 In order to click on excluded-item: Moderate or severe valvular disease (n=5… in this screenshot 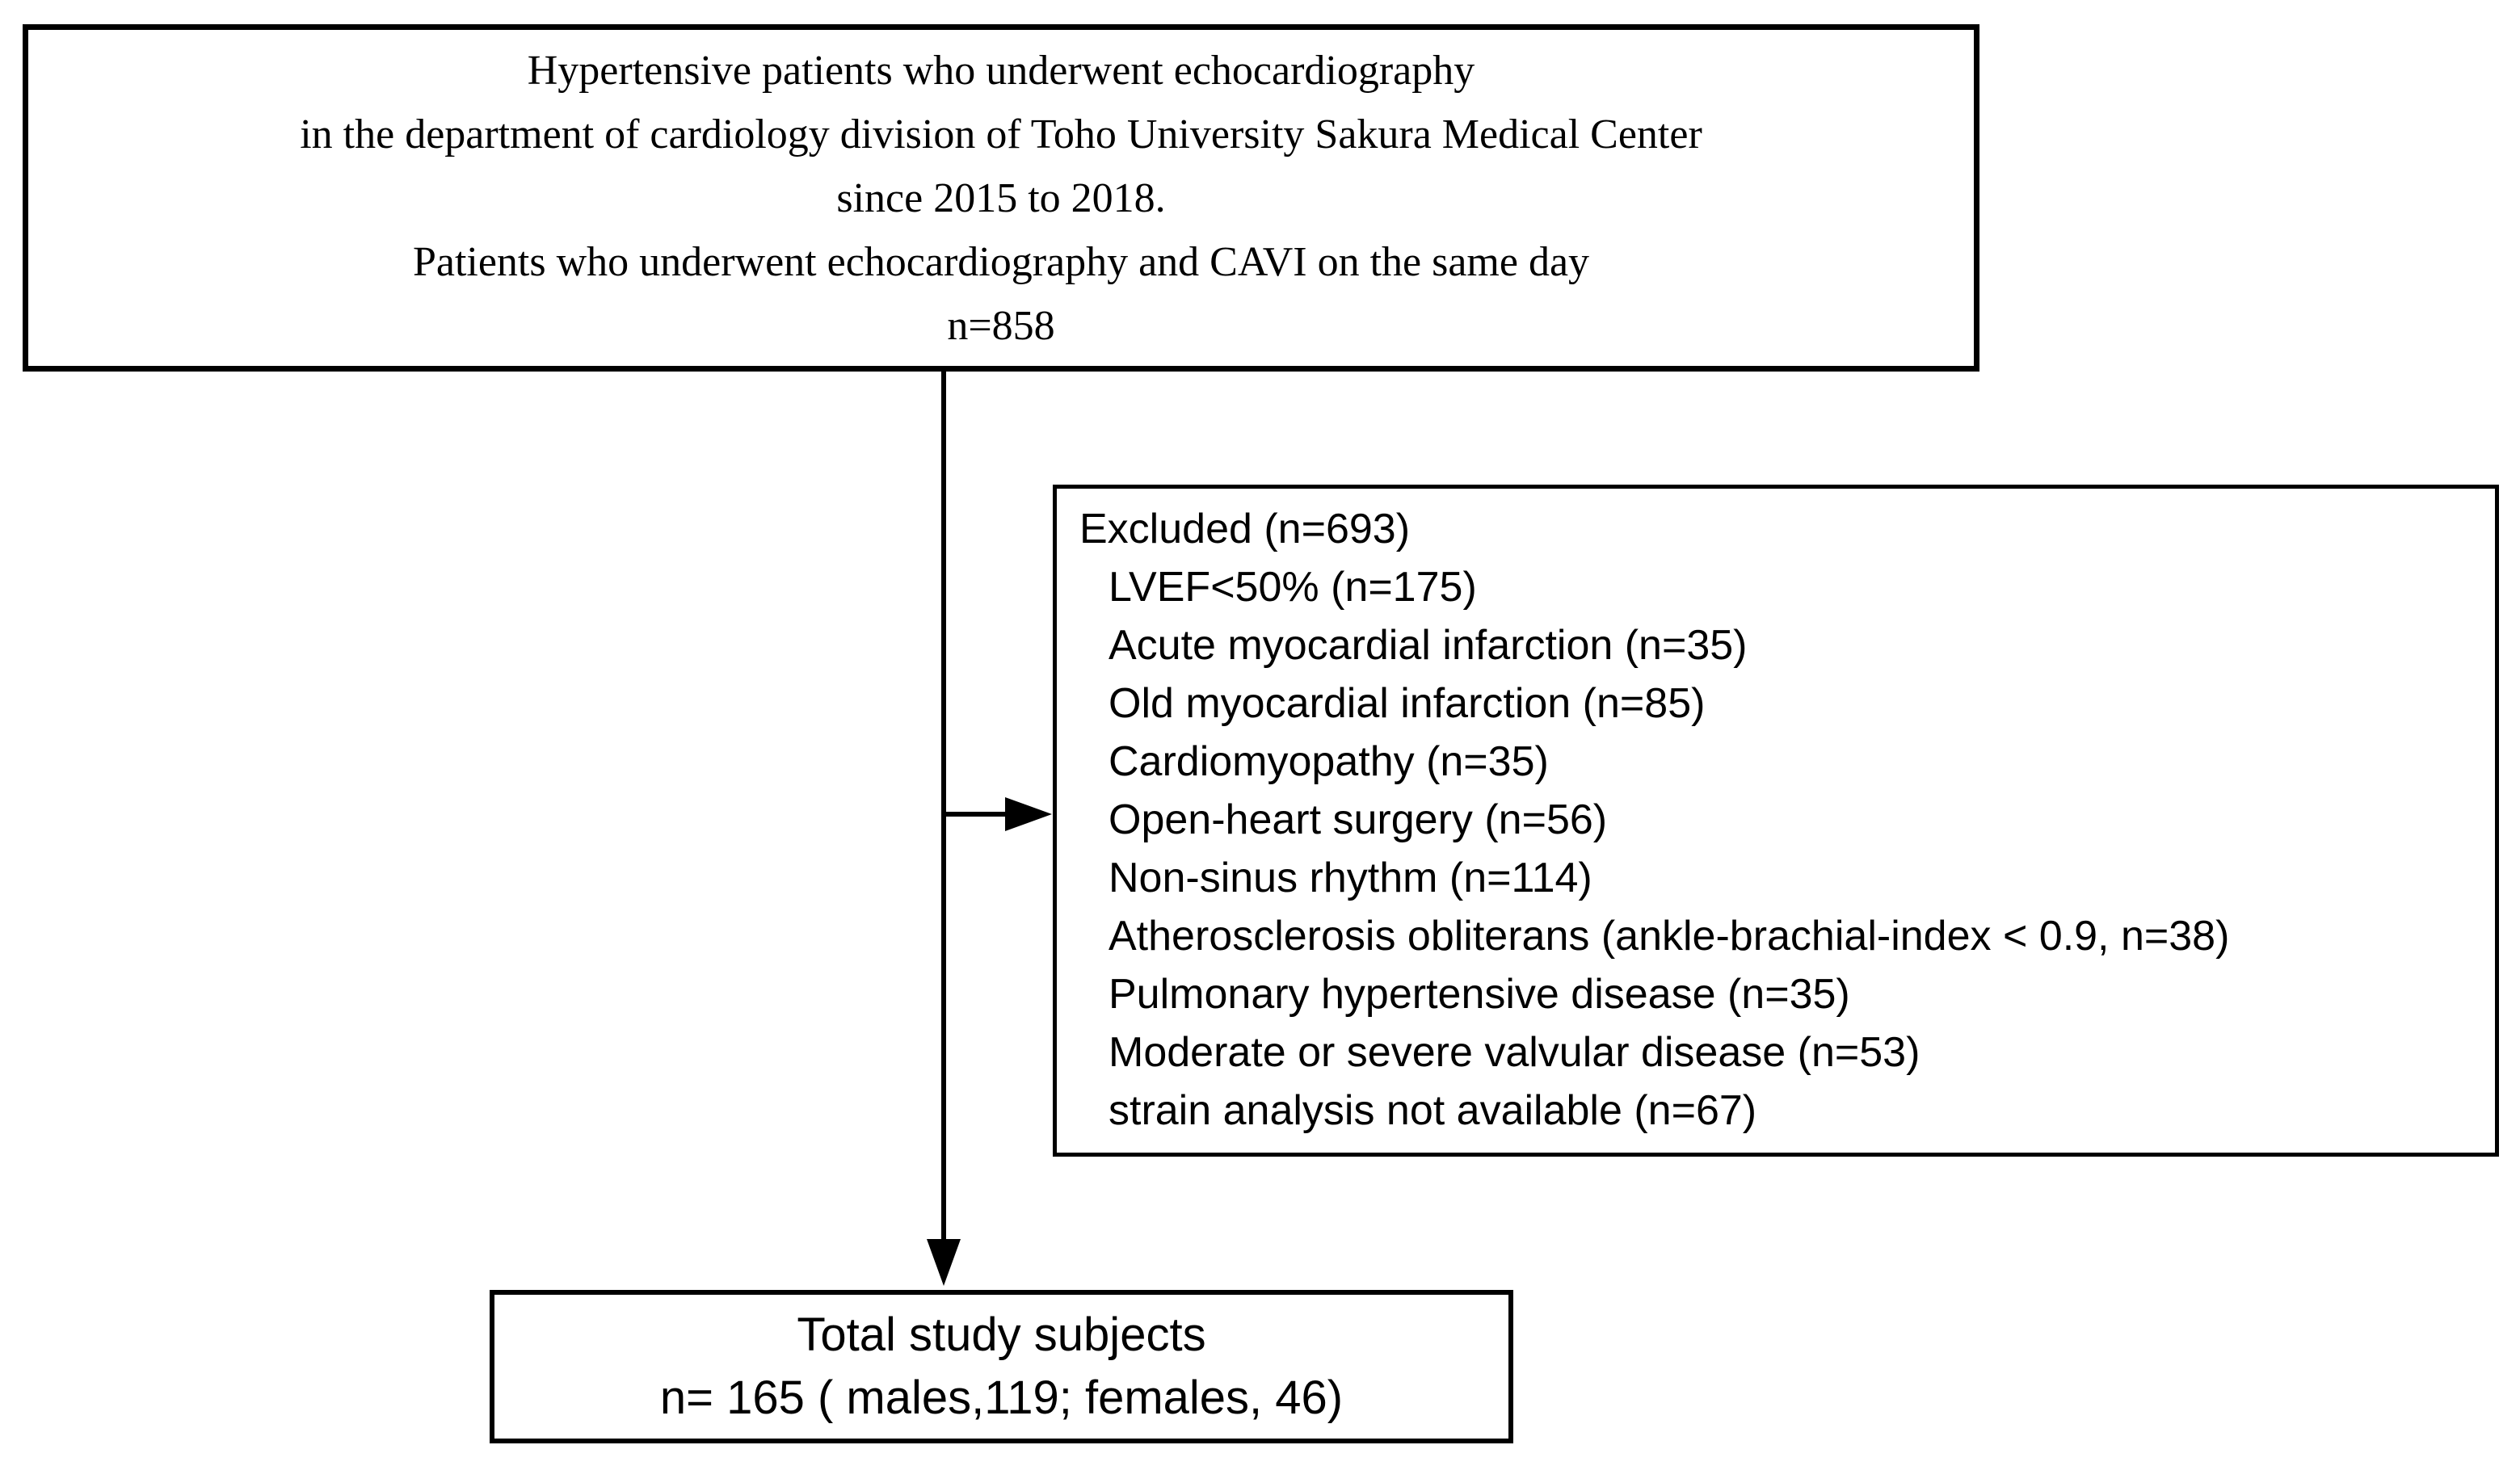, I will do `click(1515, 1052)`.